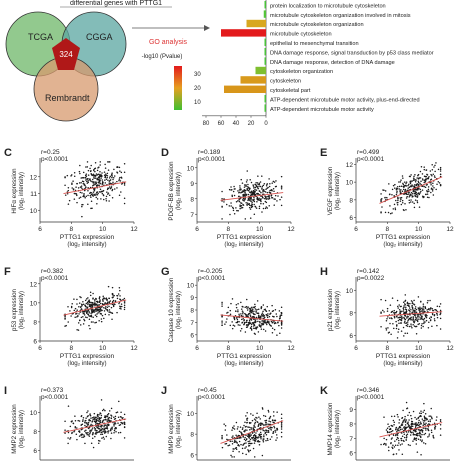 This screenshot has width=474, height=474. Describe the element at coordinates (197, 75) in the screenshot. I see `go-legend-tick: 30` at that location.